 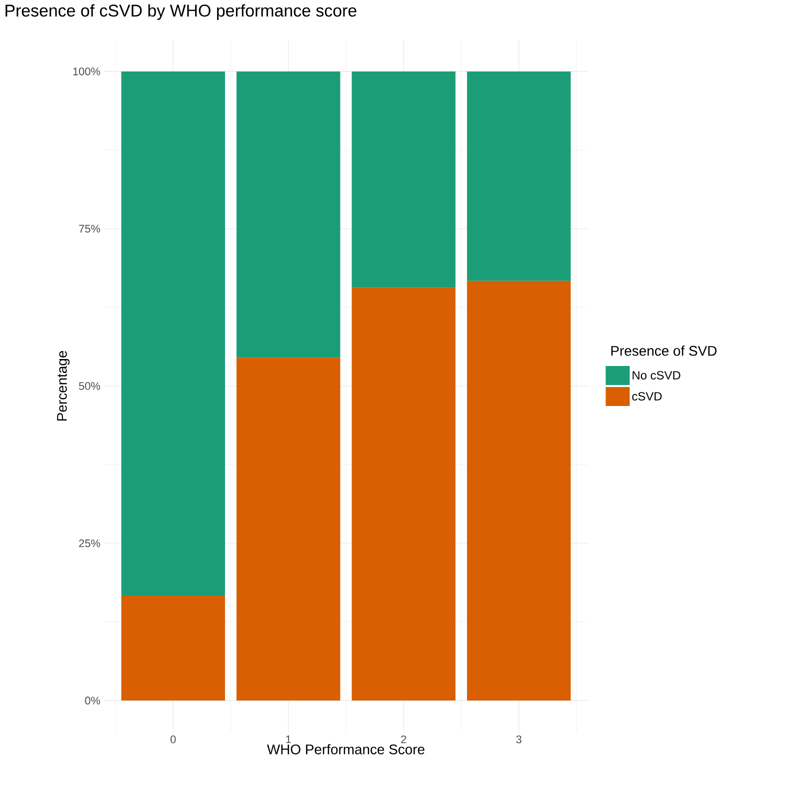 I want to click on legend-title: Presence of SVD, so click(x=664, y=351).